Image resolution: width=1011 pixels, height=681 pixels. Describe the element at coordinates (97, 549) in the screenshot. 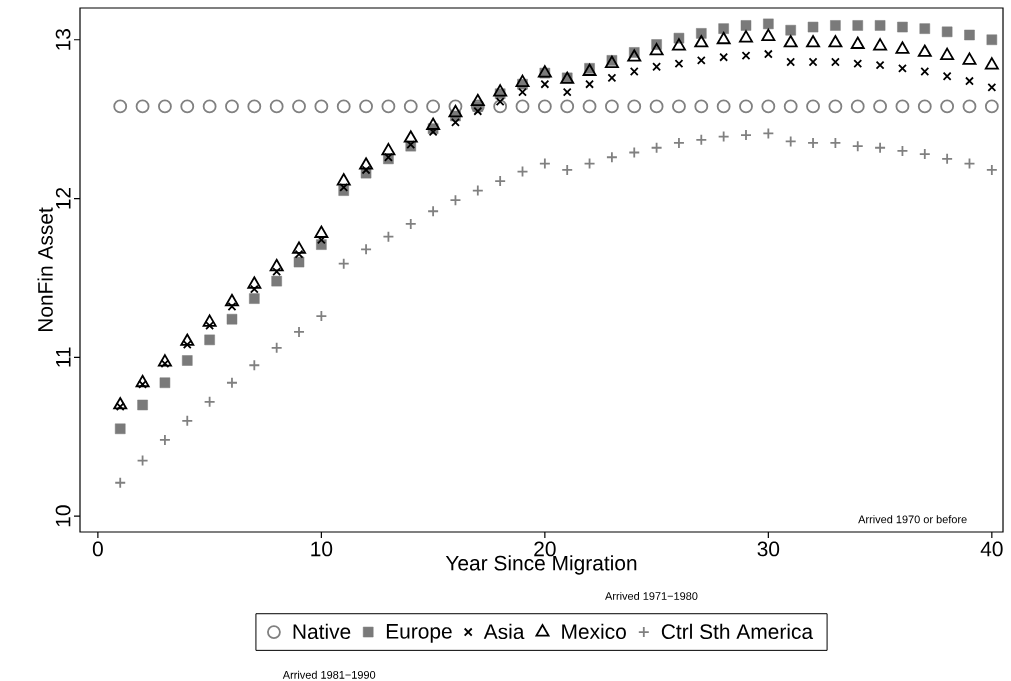

I see `x-tick-label: 0` at that location.